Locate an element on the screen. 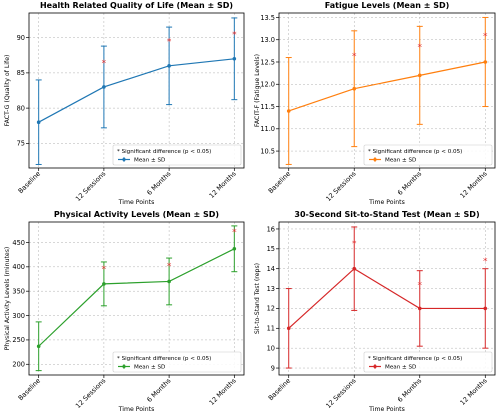  y-tick-label: 11.0 is located at coordinates (267, 129).